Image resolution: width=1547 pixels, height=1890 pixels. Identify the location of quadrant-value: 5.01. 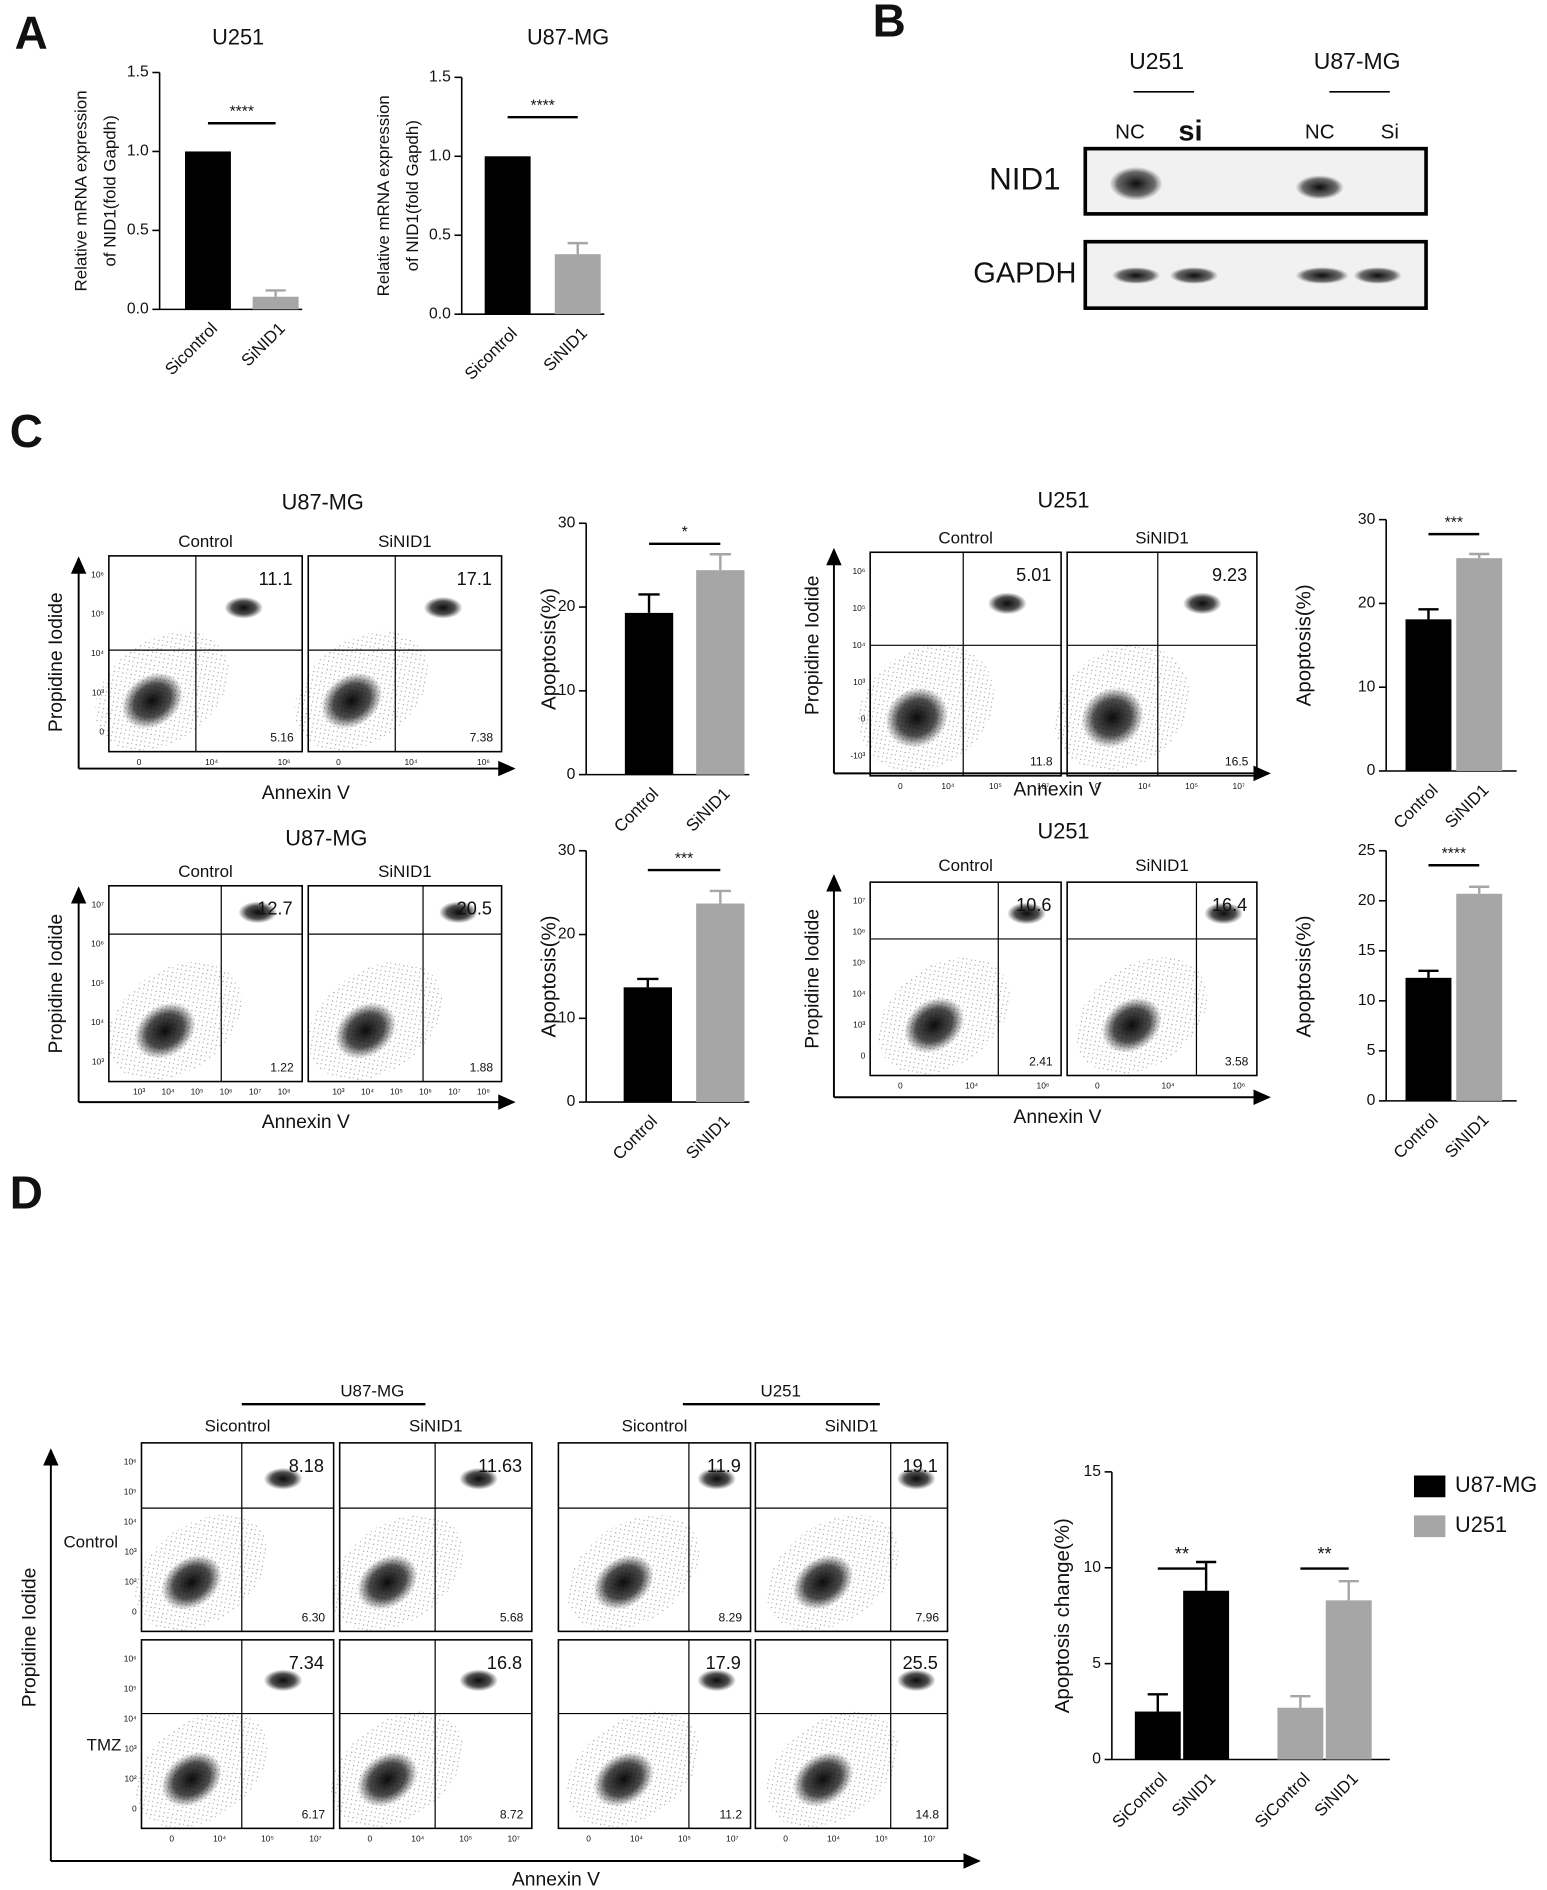
(1033, 575).